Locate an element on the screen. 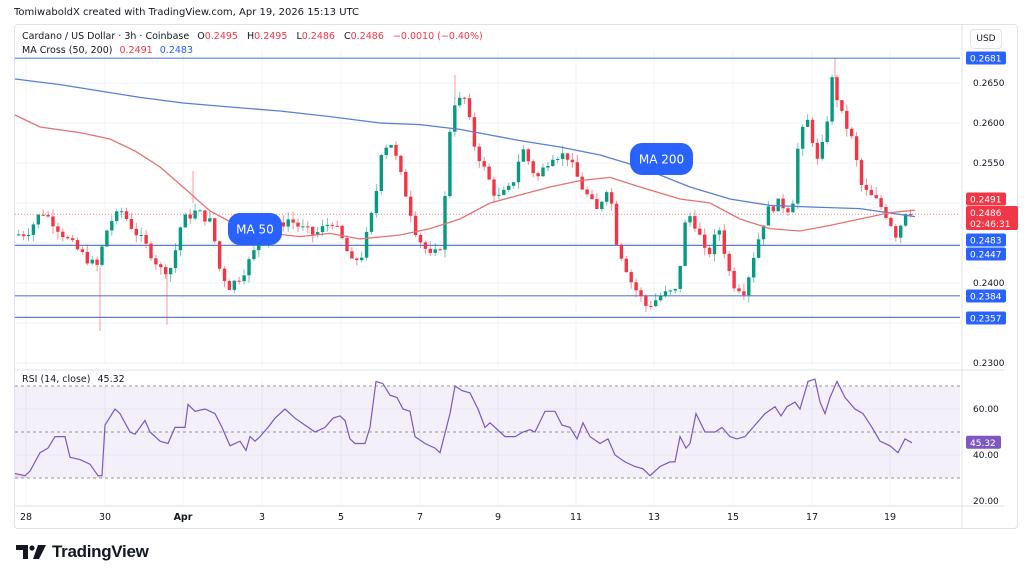 This screenshot has height=582, width=1024. tradingview-logo-icon is located at coordinates (31, 552).